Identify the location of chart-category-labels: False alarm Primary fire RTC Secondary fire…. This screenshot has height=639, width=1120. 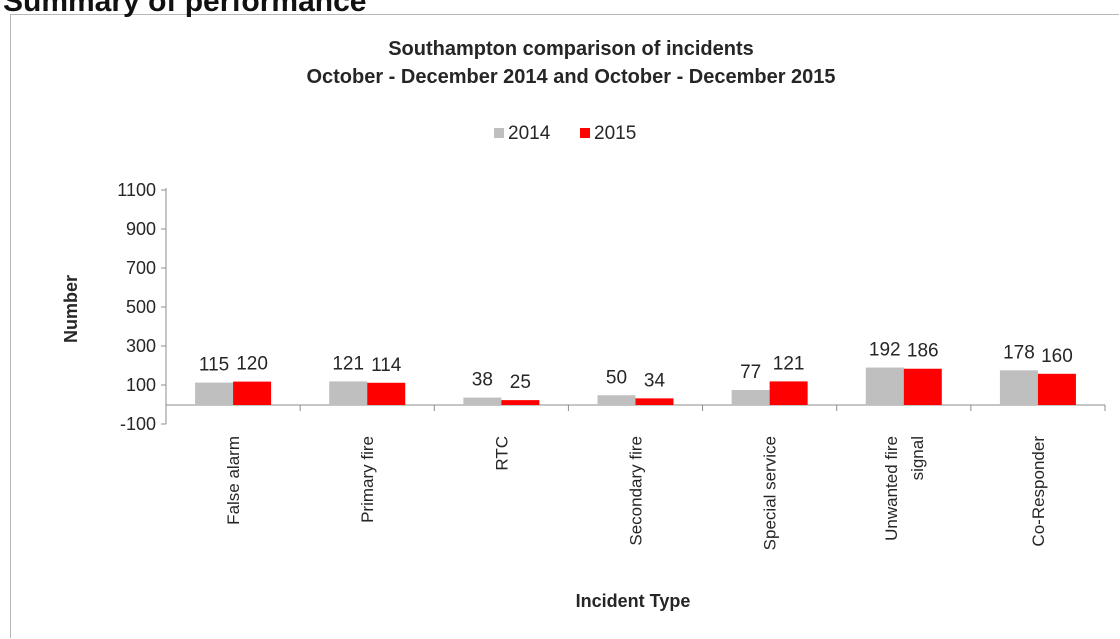
(636, 493).